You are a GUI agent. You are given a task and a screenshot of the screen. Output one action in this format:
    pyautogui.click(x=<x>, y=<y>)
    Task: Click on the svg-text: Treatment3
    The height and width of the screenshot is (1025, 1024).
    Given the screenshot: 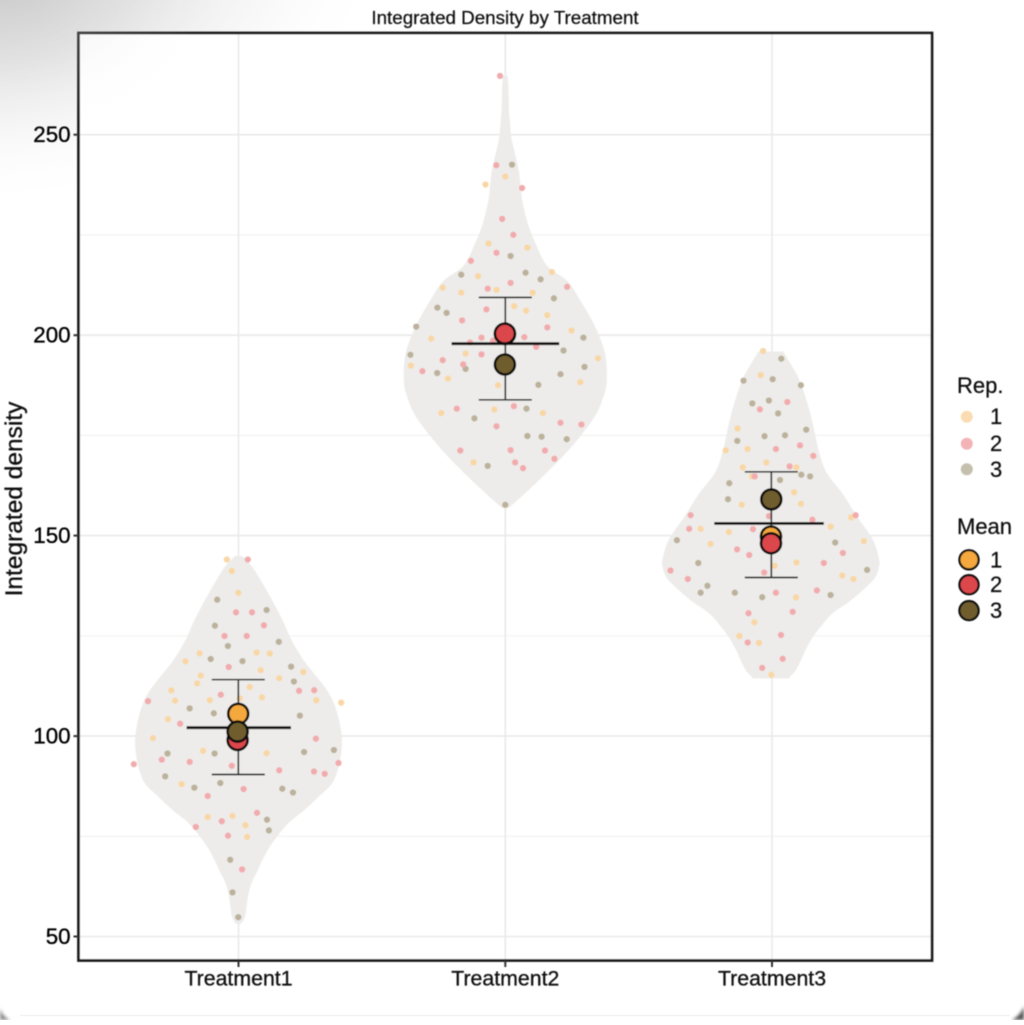 What is the action you would take?
    pyautogui.click(x=772, y=979)
    